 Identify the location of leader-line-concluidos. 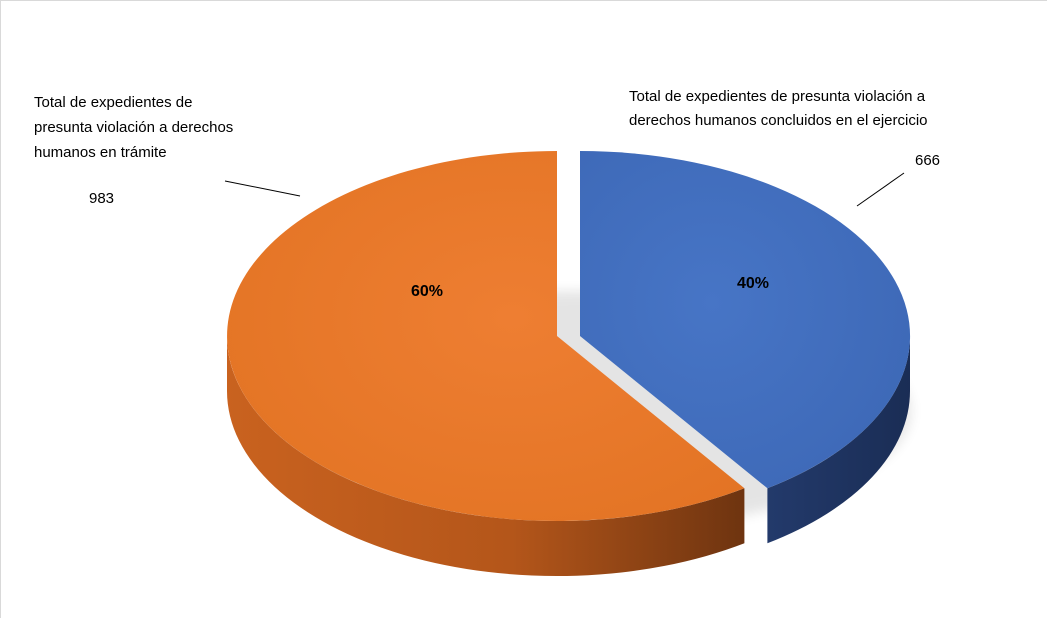
(880, 189).